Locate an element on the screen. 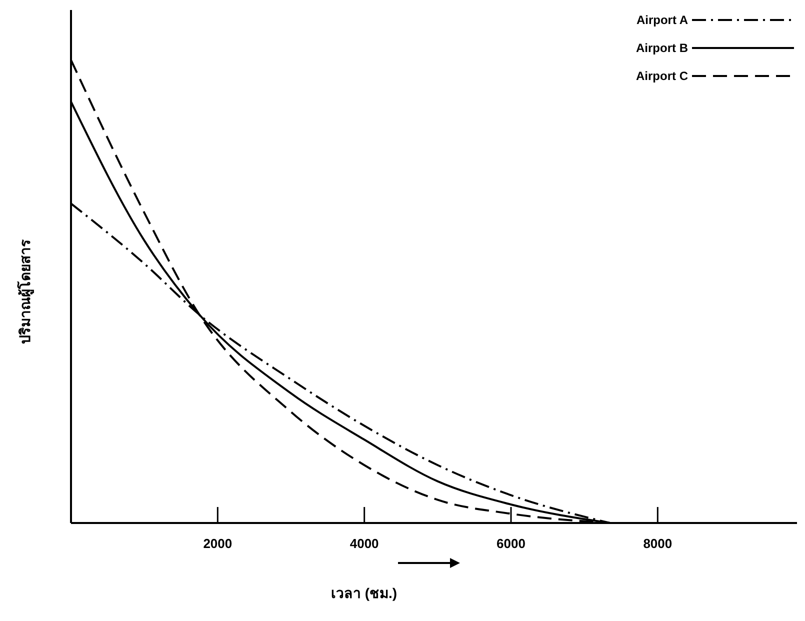 The width and height of the screenshot is (805, 621). x-tick-label: 2000 is located at coordinates (217, 543).